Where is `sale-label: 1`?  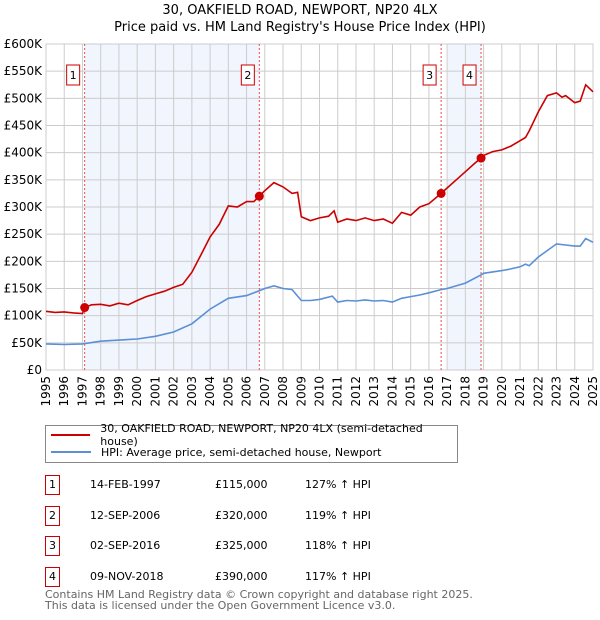
sale-label: 1 is located at coordinates (73, 75).